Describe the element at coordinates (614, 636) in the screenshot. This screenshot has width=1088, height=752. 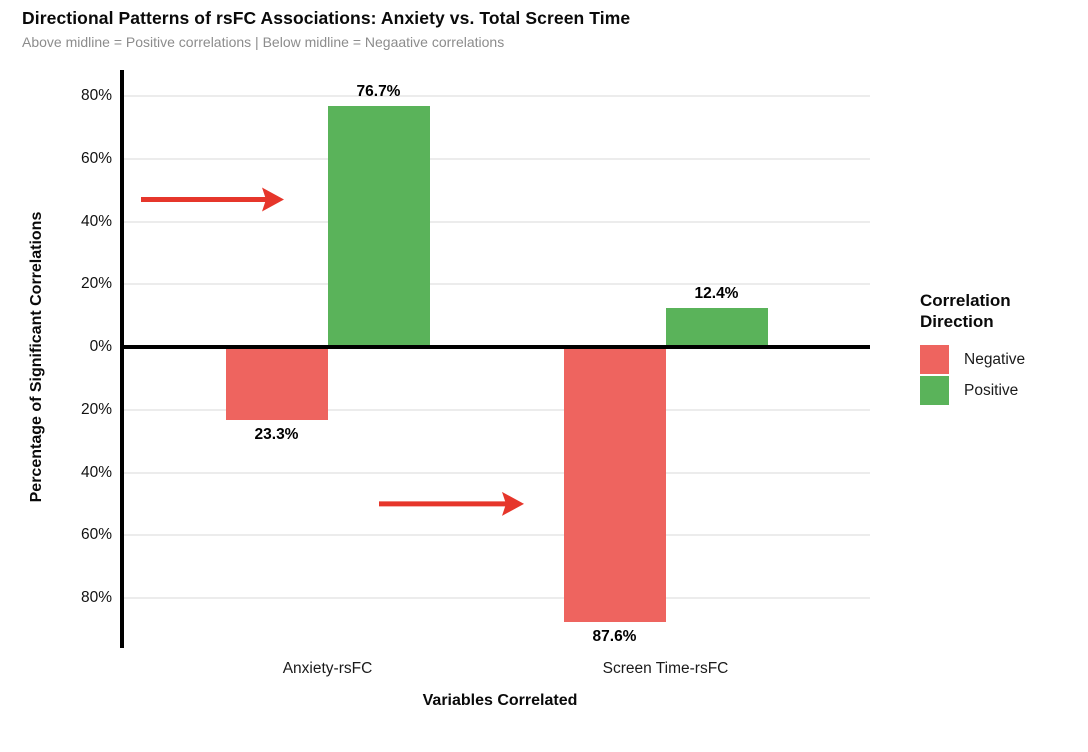
I see `bar-value-label: 87.6%` at that location.